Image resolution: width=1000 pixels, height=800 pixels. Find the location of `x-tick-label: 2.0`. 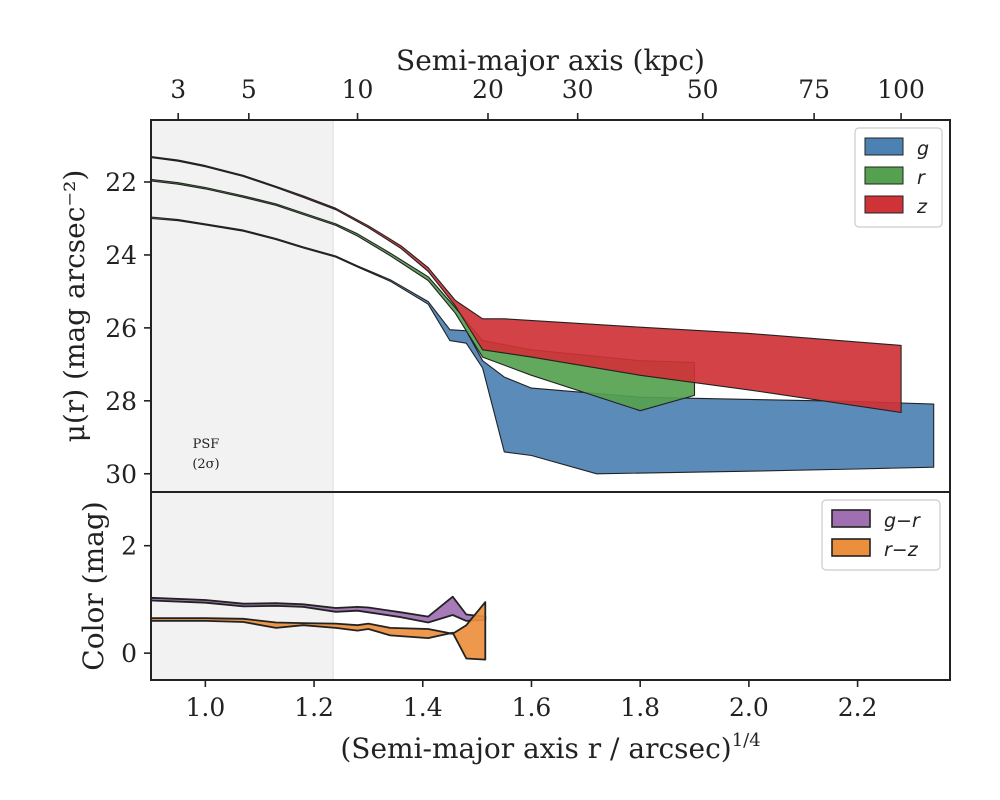

x-tick-label: 2.0 is located at coordinates (749, 707).